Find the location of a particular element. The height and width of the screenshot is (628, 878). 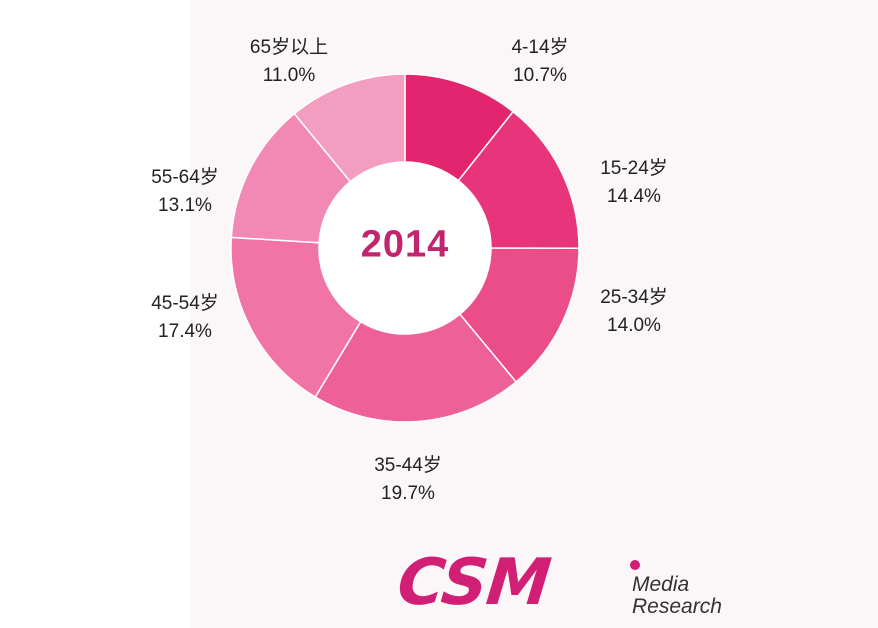

slice-label-4-14: 4-14岁 10.7% is located at coordinates (539, 62).